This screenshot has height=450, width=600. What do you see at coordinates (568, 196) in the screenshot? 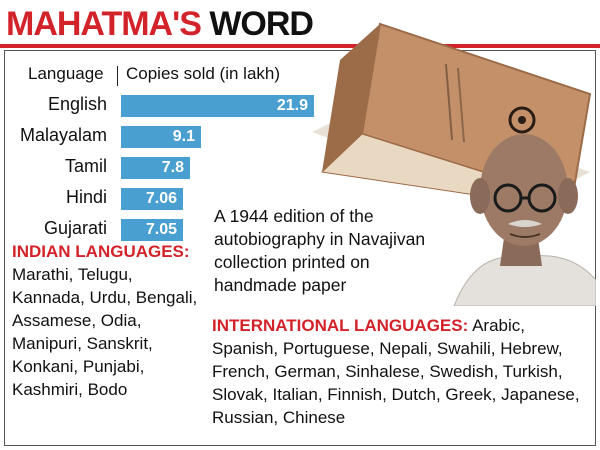
I see `right-ear` at bounding box center [568, 196].